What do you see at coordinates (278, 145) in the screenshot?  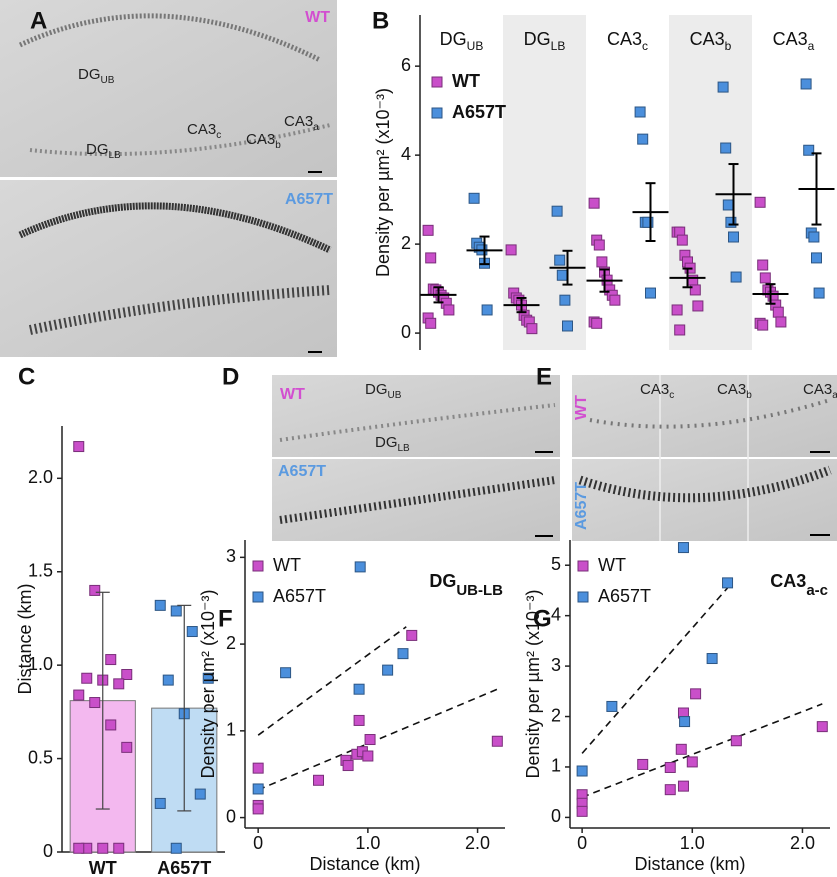 I see `region-sub: b` at bounding box center [278, 145].